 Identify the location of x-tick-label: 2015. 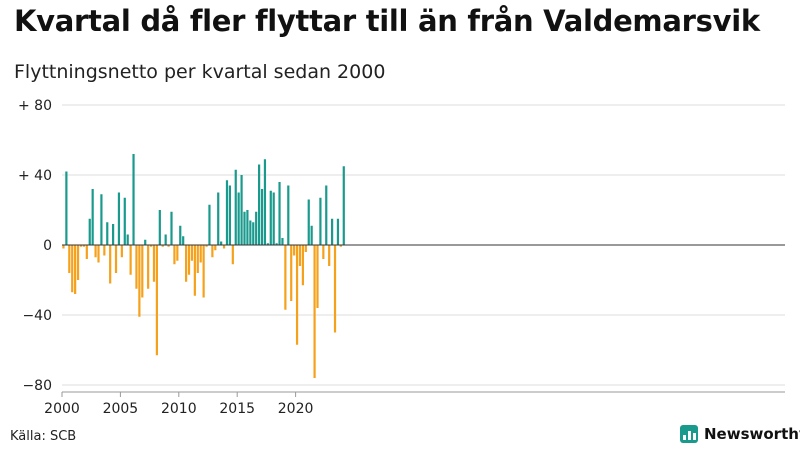
(237, 409).